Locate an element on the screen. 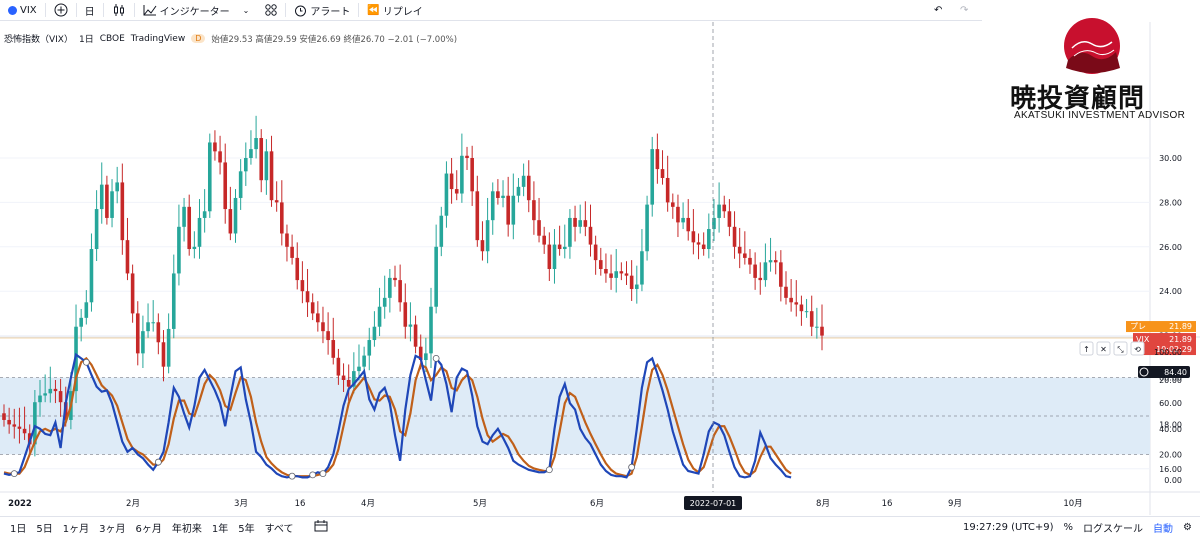 This screenshot has height=538, width=1200. range-ytd: 年初来 is located at coordinates (186, 529).